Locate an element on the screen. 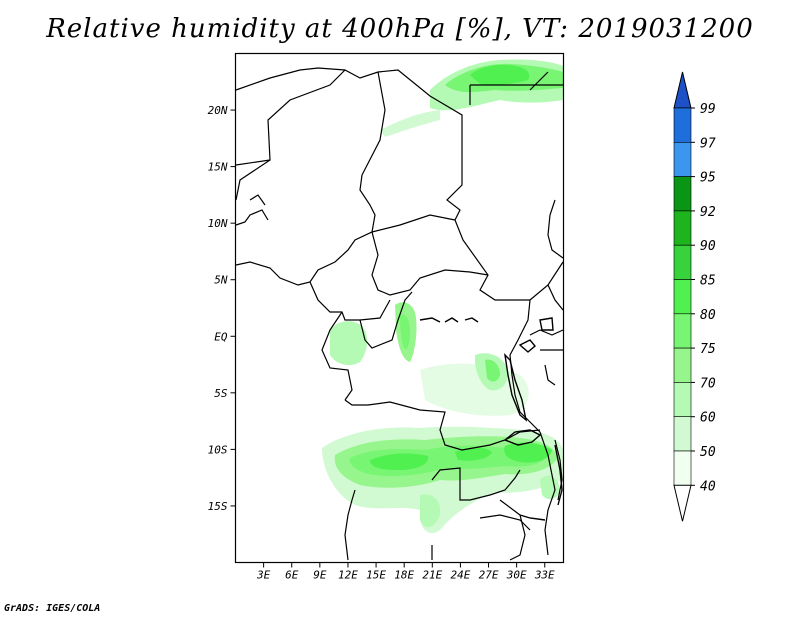 Image resolution: width=800 pixels, height=618 pixels. colorbar-label: 40 is located at coordinates (708, 486).